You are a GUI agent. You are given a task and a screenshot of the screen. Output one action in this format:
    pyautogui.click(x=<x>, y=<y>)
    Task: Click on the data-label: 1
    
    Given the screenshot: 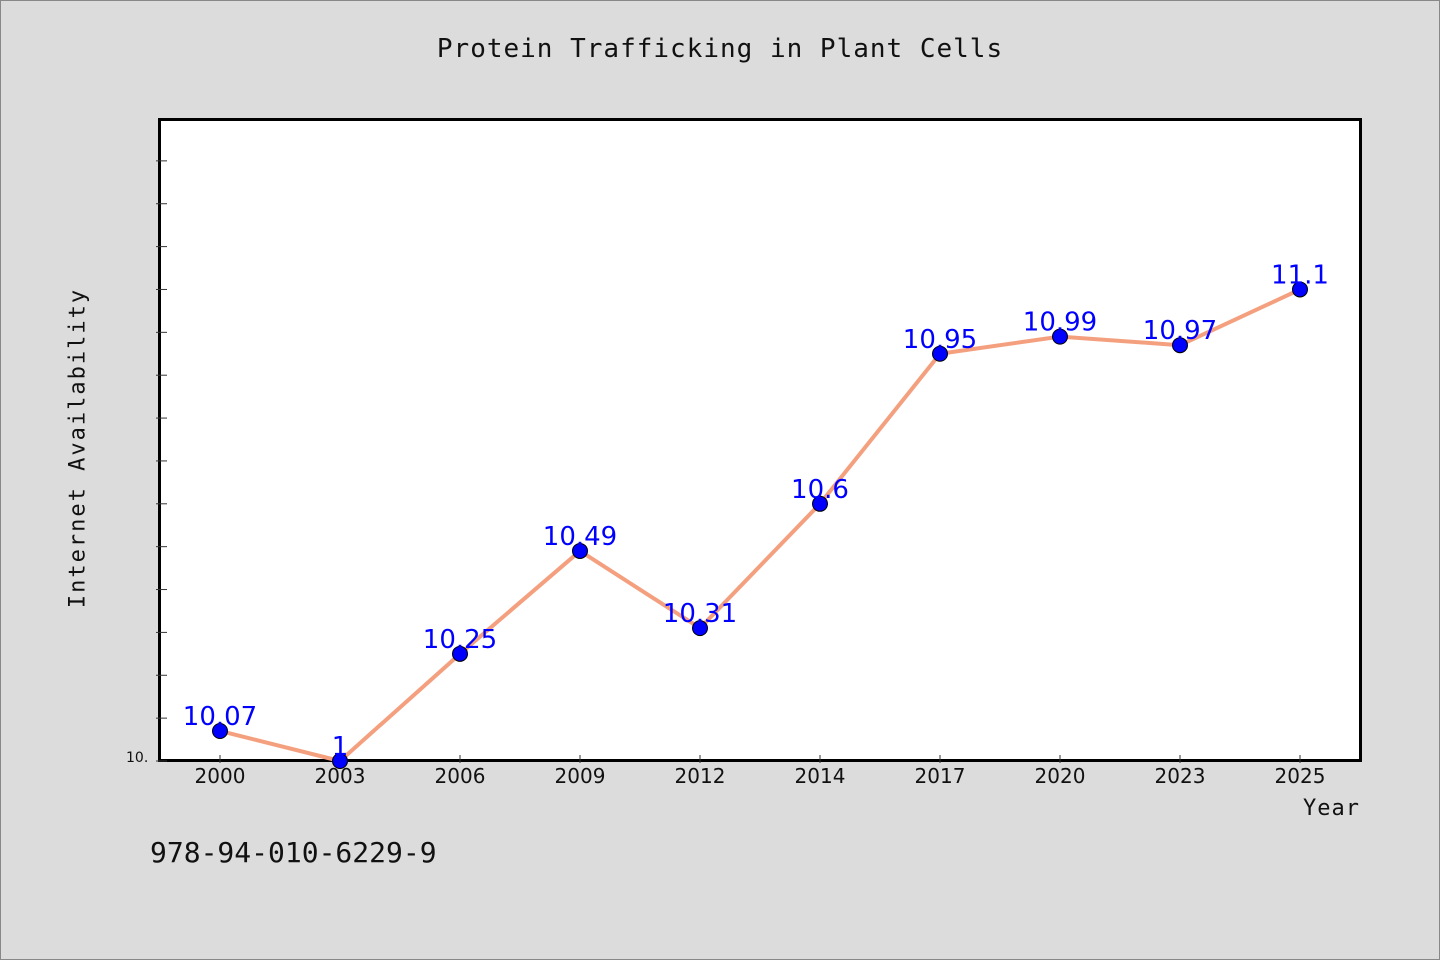 What is the action you would take?
    pyautogui.click(x=340, y=747)
    